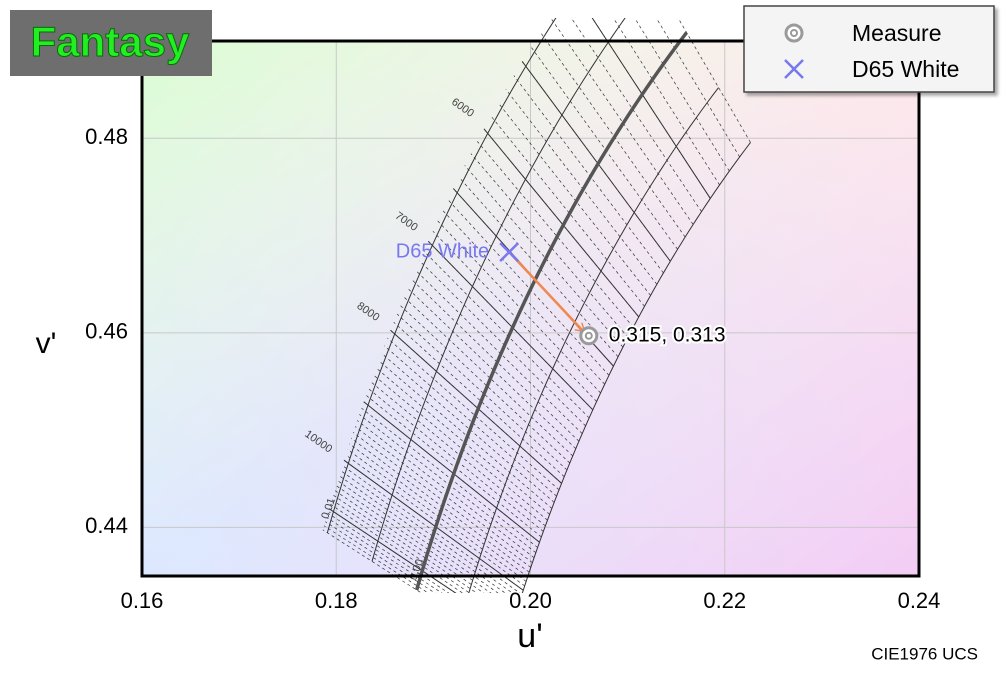 The height and width of the screenshot is (674, 1004). What do you see at coordinates (509, 252) in the screenshot?
I see `d65-point` at bounding box center [509, 252].